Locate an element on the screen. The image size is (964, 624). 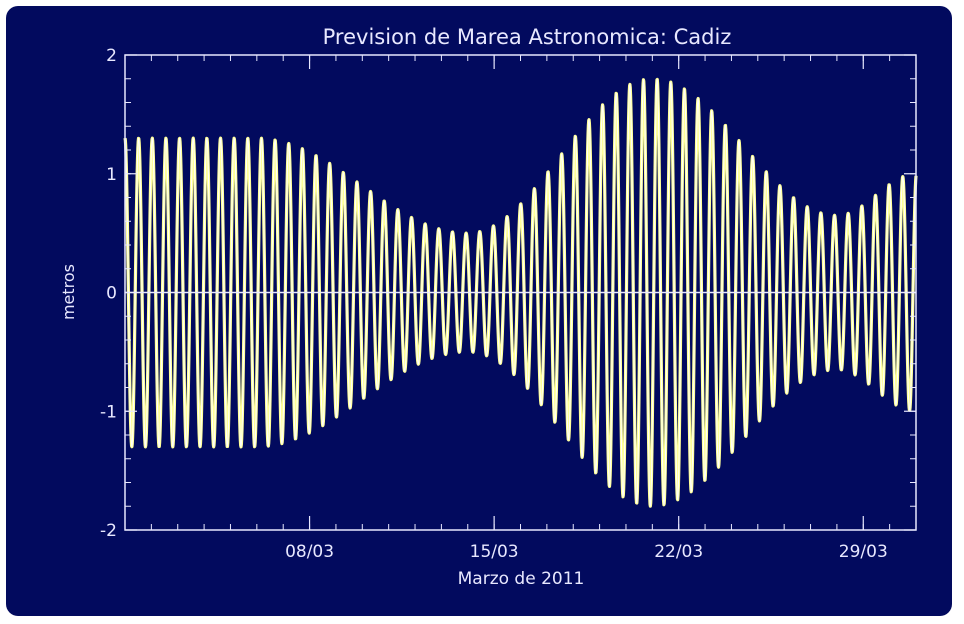
x-tick-label: 15/03 is located at coordinates (494, 552).